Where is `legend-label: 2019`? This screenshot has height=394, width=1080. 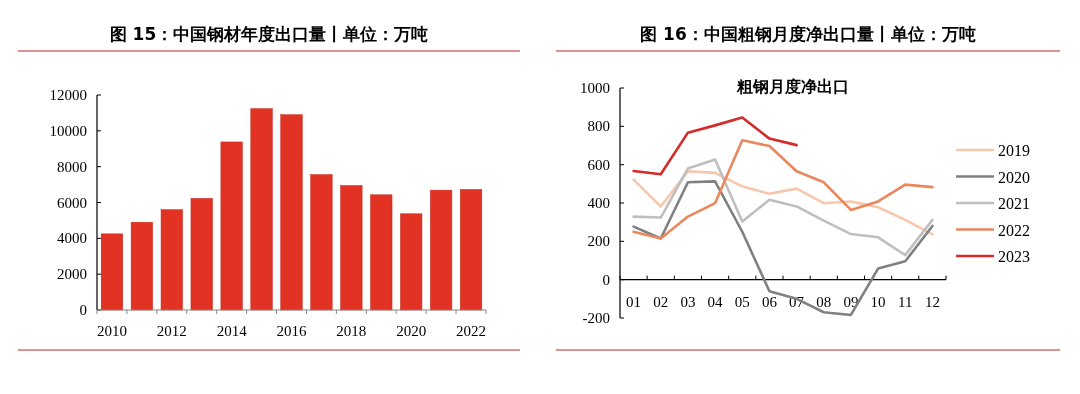 legend-label: 2019 is located at coordinates (1014, 150).